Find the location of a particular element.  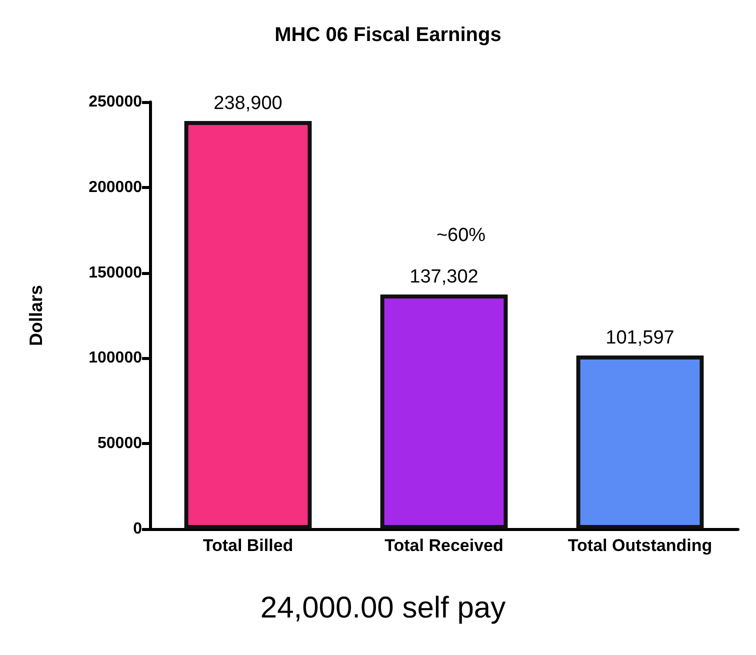

data-label: 101,597 is located at coordinates (640, 337).